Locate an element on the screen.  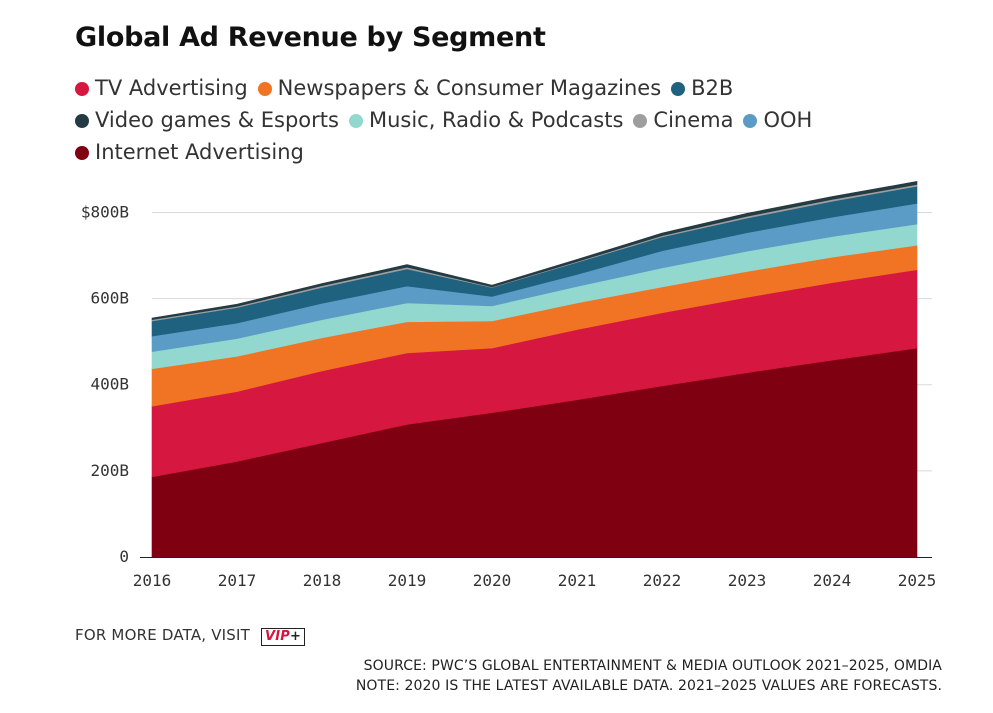
legend-item-video-games-esports: Video games & Esports is located at coordinates (207, 120).